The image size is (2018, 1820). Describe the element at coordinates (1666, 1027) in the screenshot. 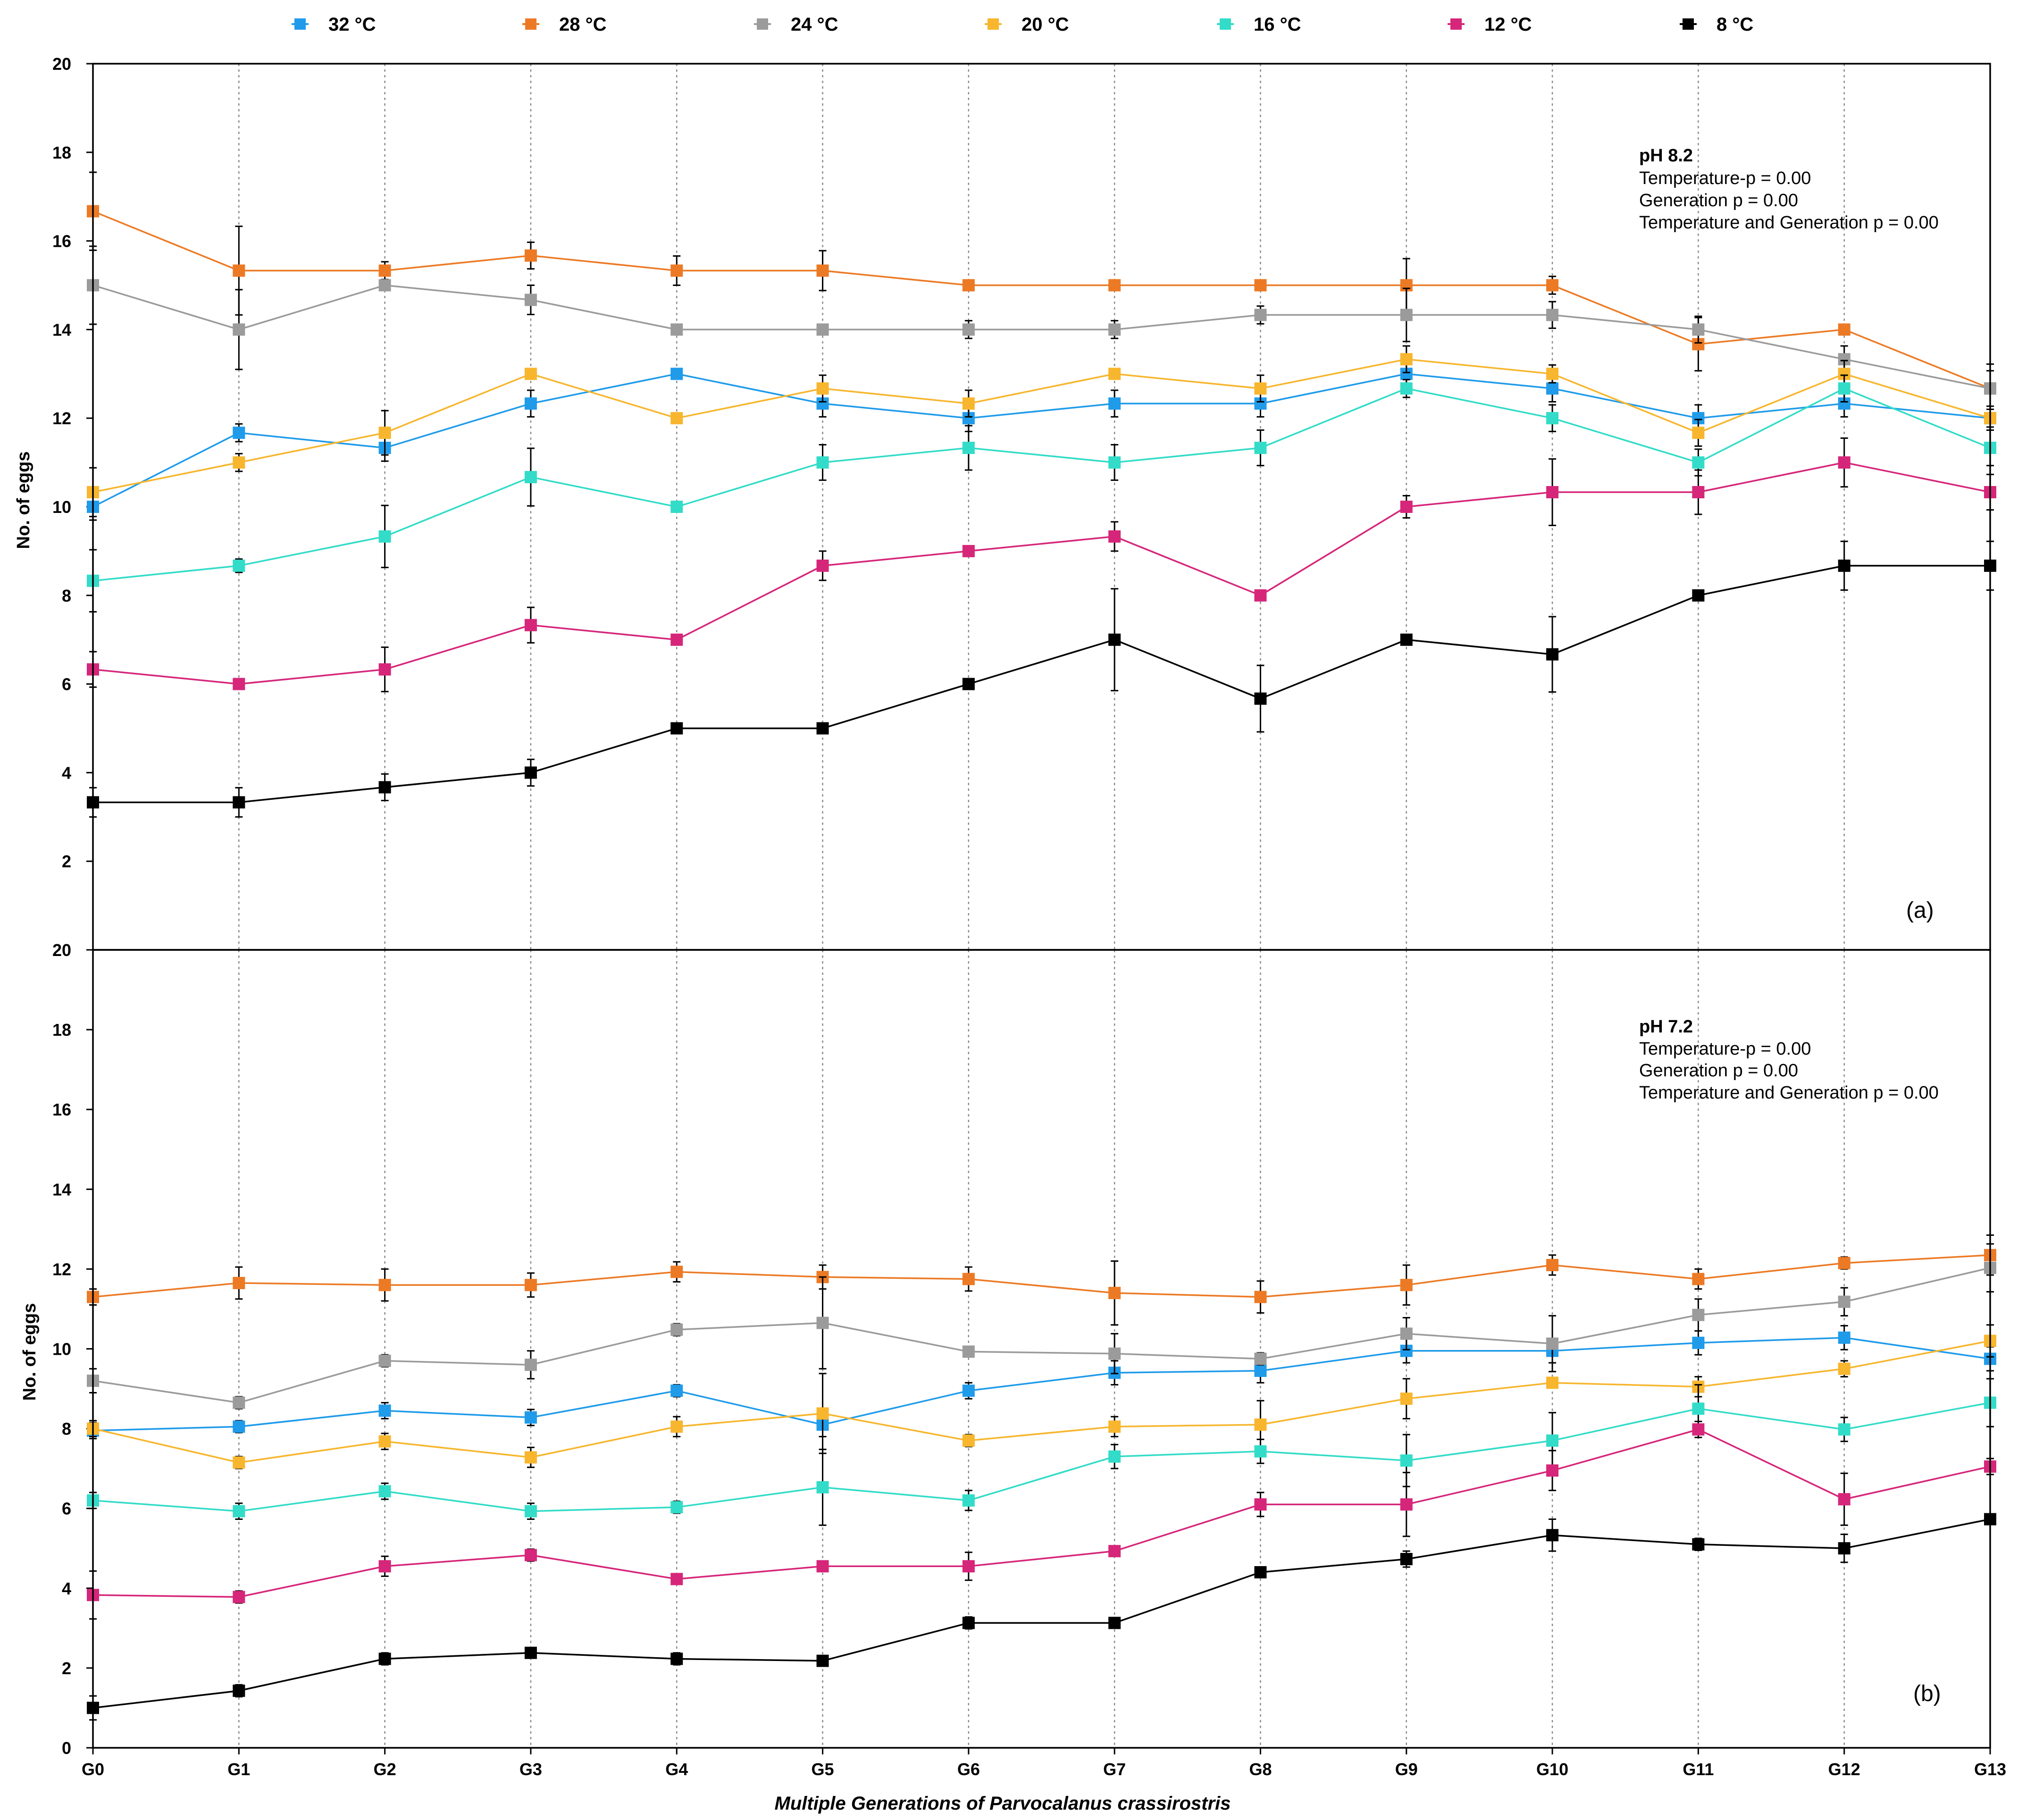

I see `panel-b-stats-title: pH 7.2` at that location.